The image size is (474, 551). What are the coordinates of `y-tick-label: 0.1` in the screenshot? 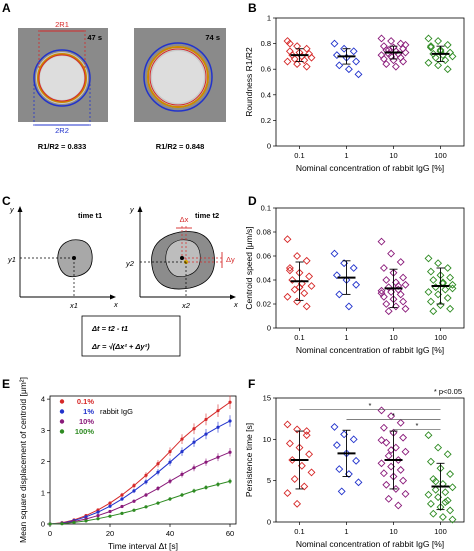 It's located at (266, 208).